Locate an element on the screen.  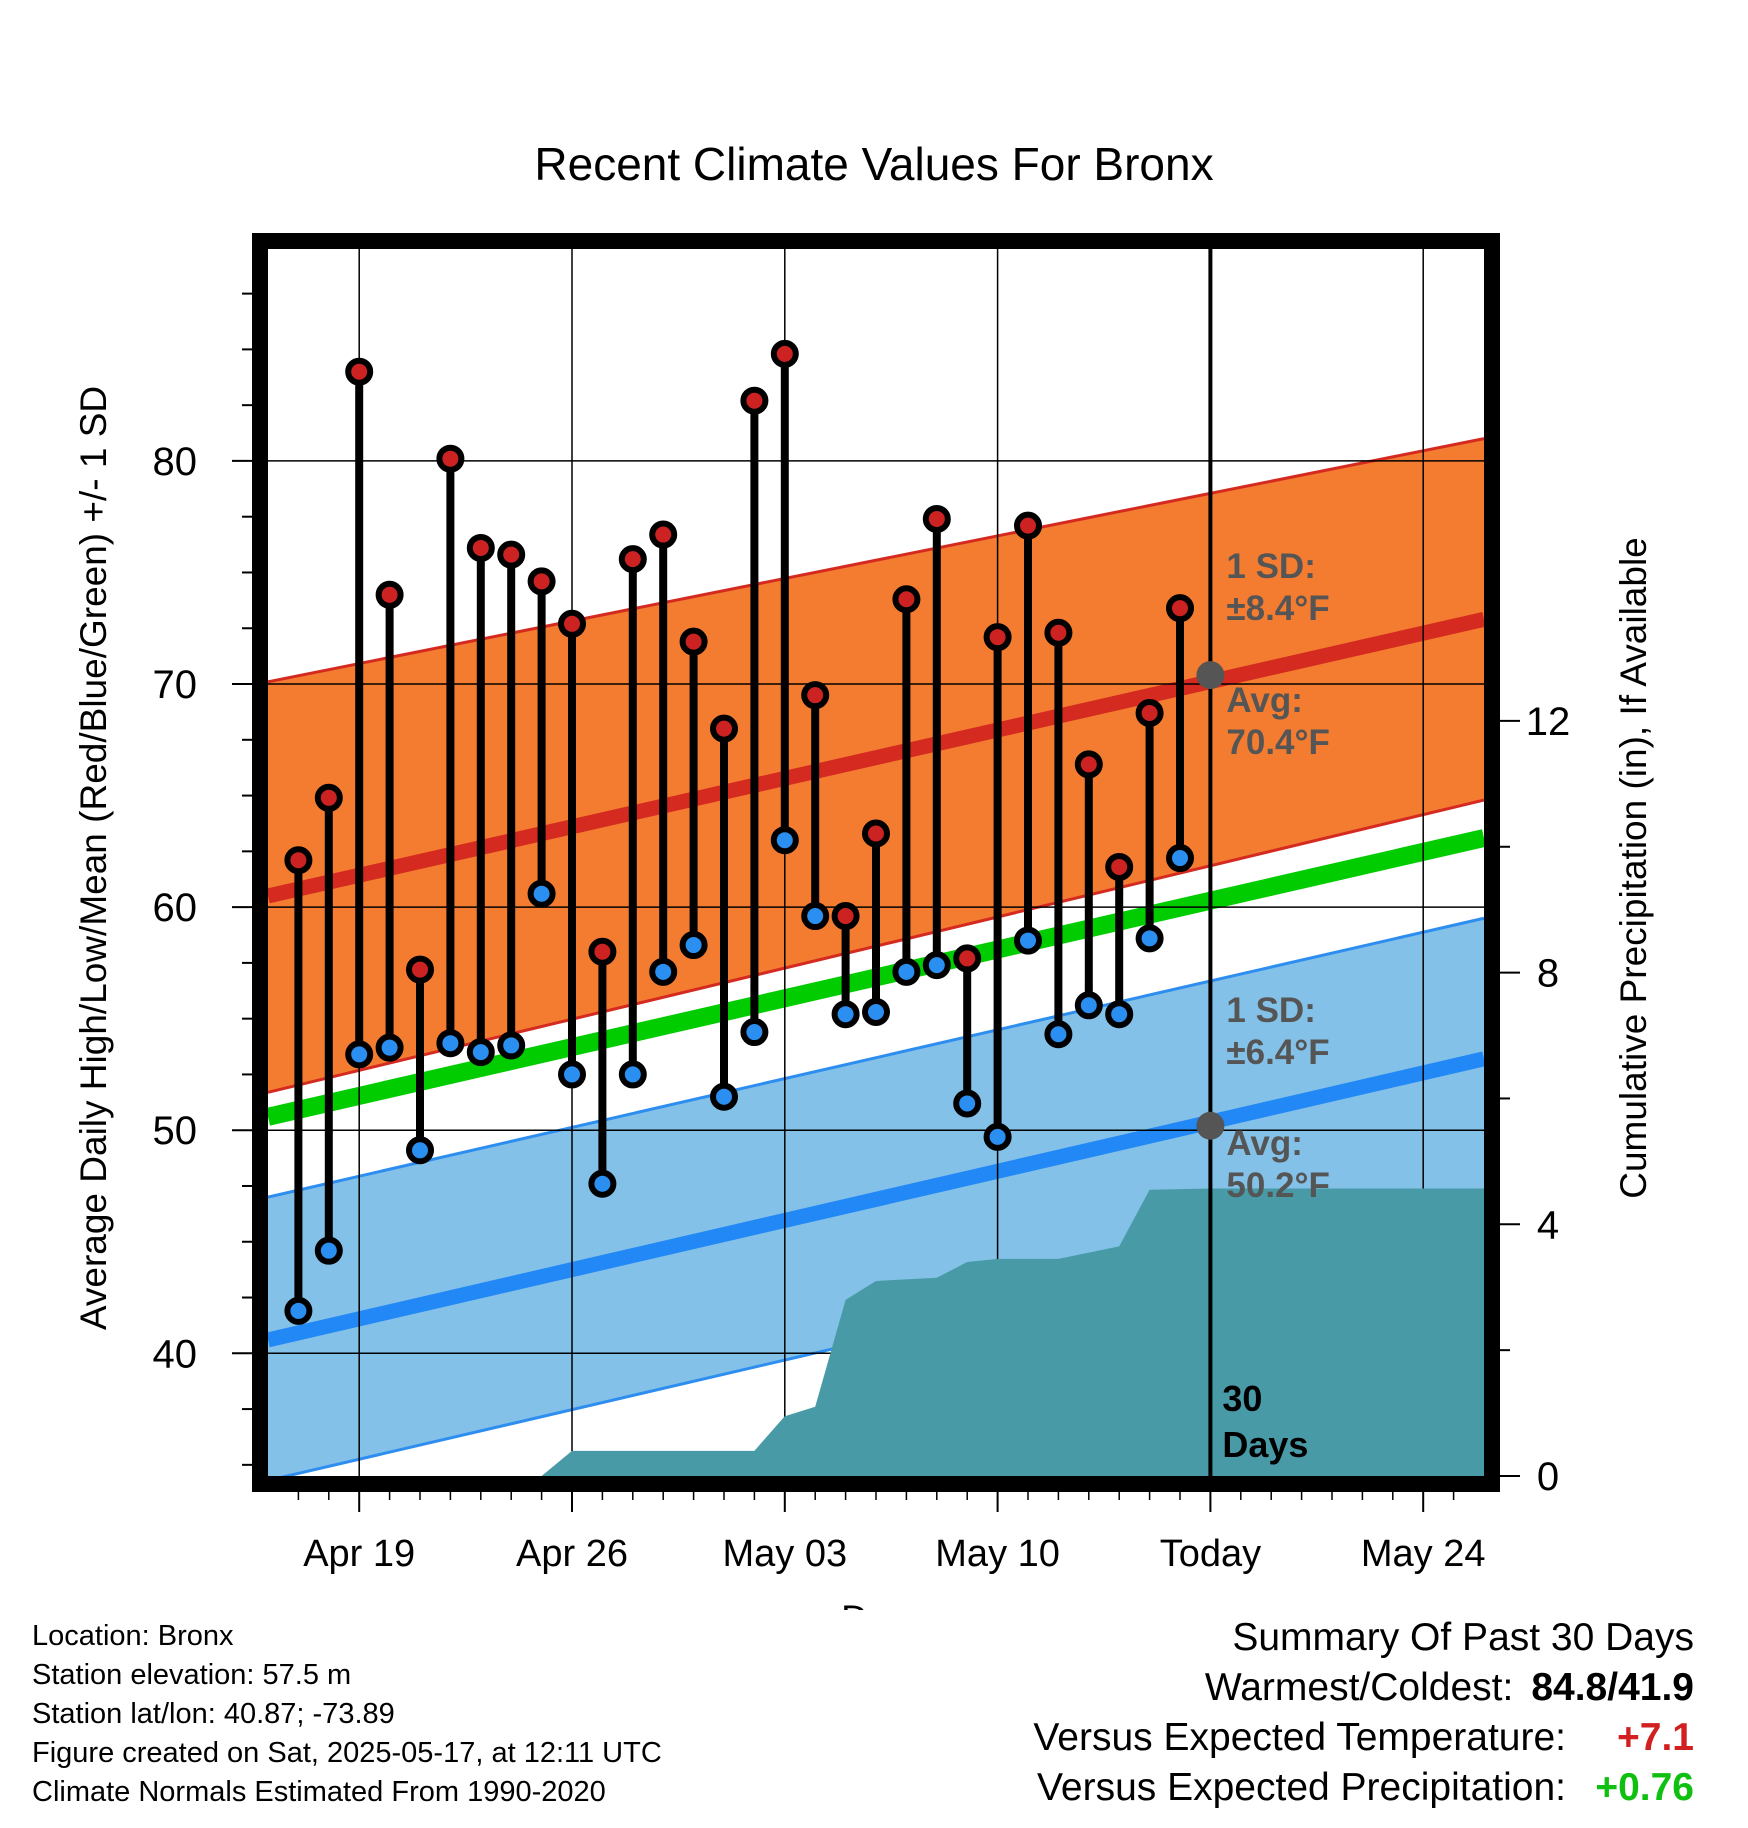
warm-cold-label: Warmest/Coldest: is located at coordinates (1359, 1687).